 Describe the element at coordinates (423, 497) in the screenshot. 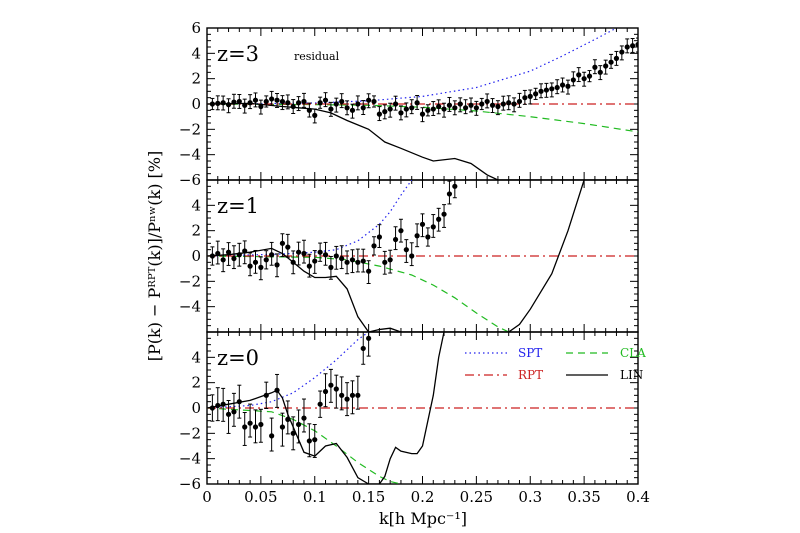

I see `x-tick-label: 0.2` at that location.